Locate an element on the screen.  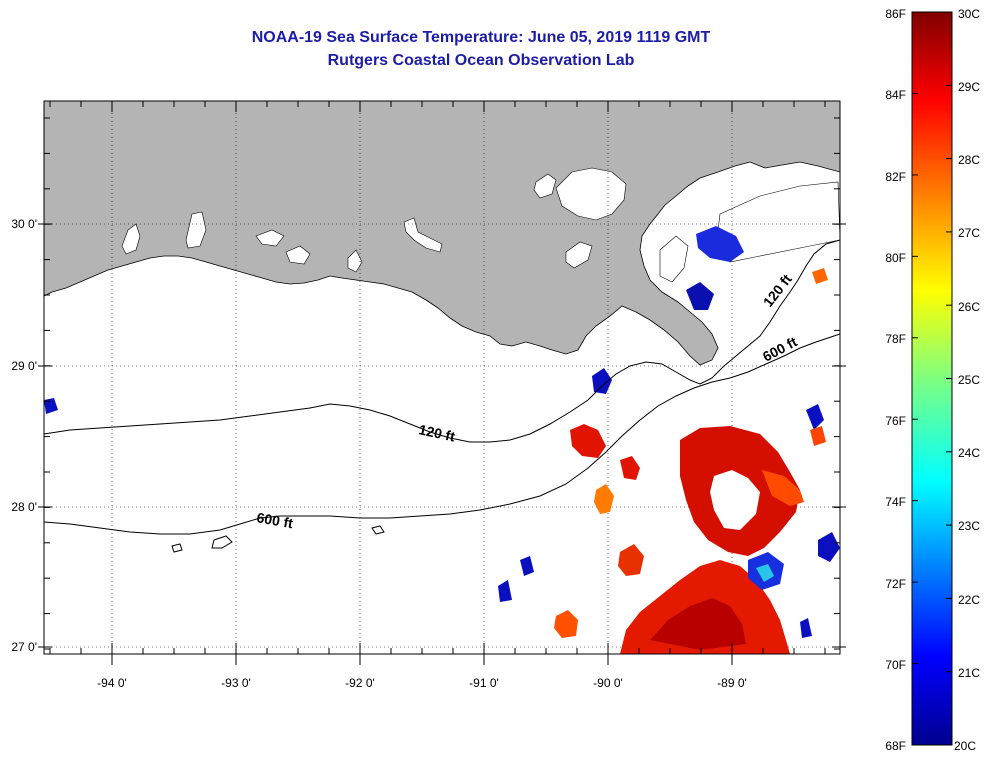
lon-label-93: -93 0' is located at coordinates (236, 683).